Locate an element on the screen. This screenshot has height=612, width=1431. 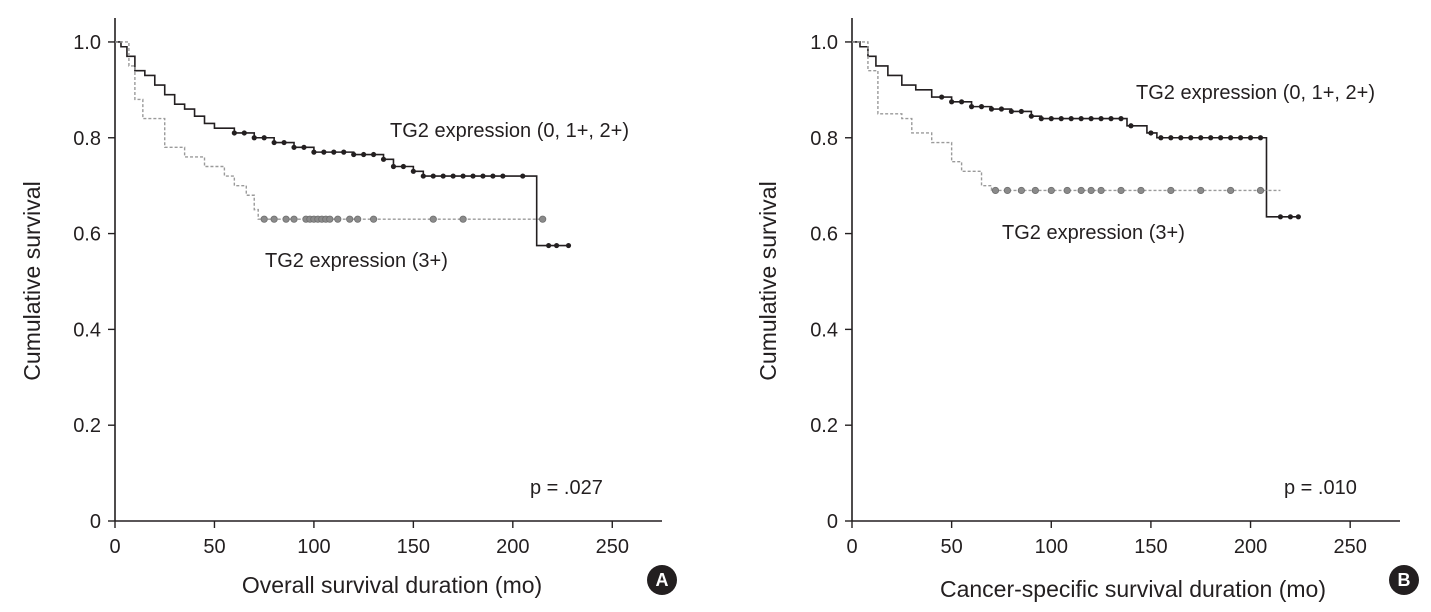
panel-badge-letter: B is located at coordinates (1404, 580).